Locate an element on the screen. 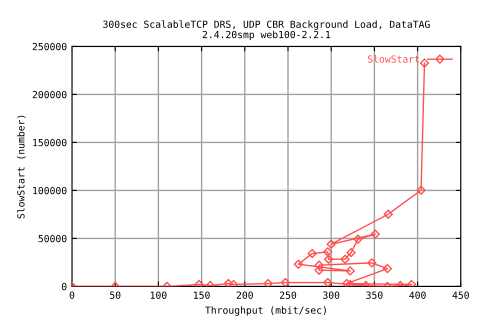  y-tick-label: 150000 is located at coordinates (50, 142).